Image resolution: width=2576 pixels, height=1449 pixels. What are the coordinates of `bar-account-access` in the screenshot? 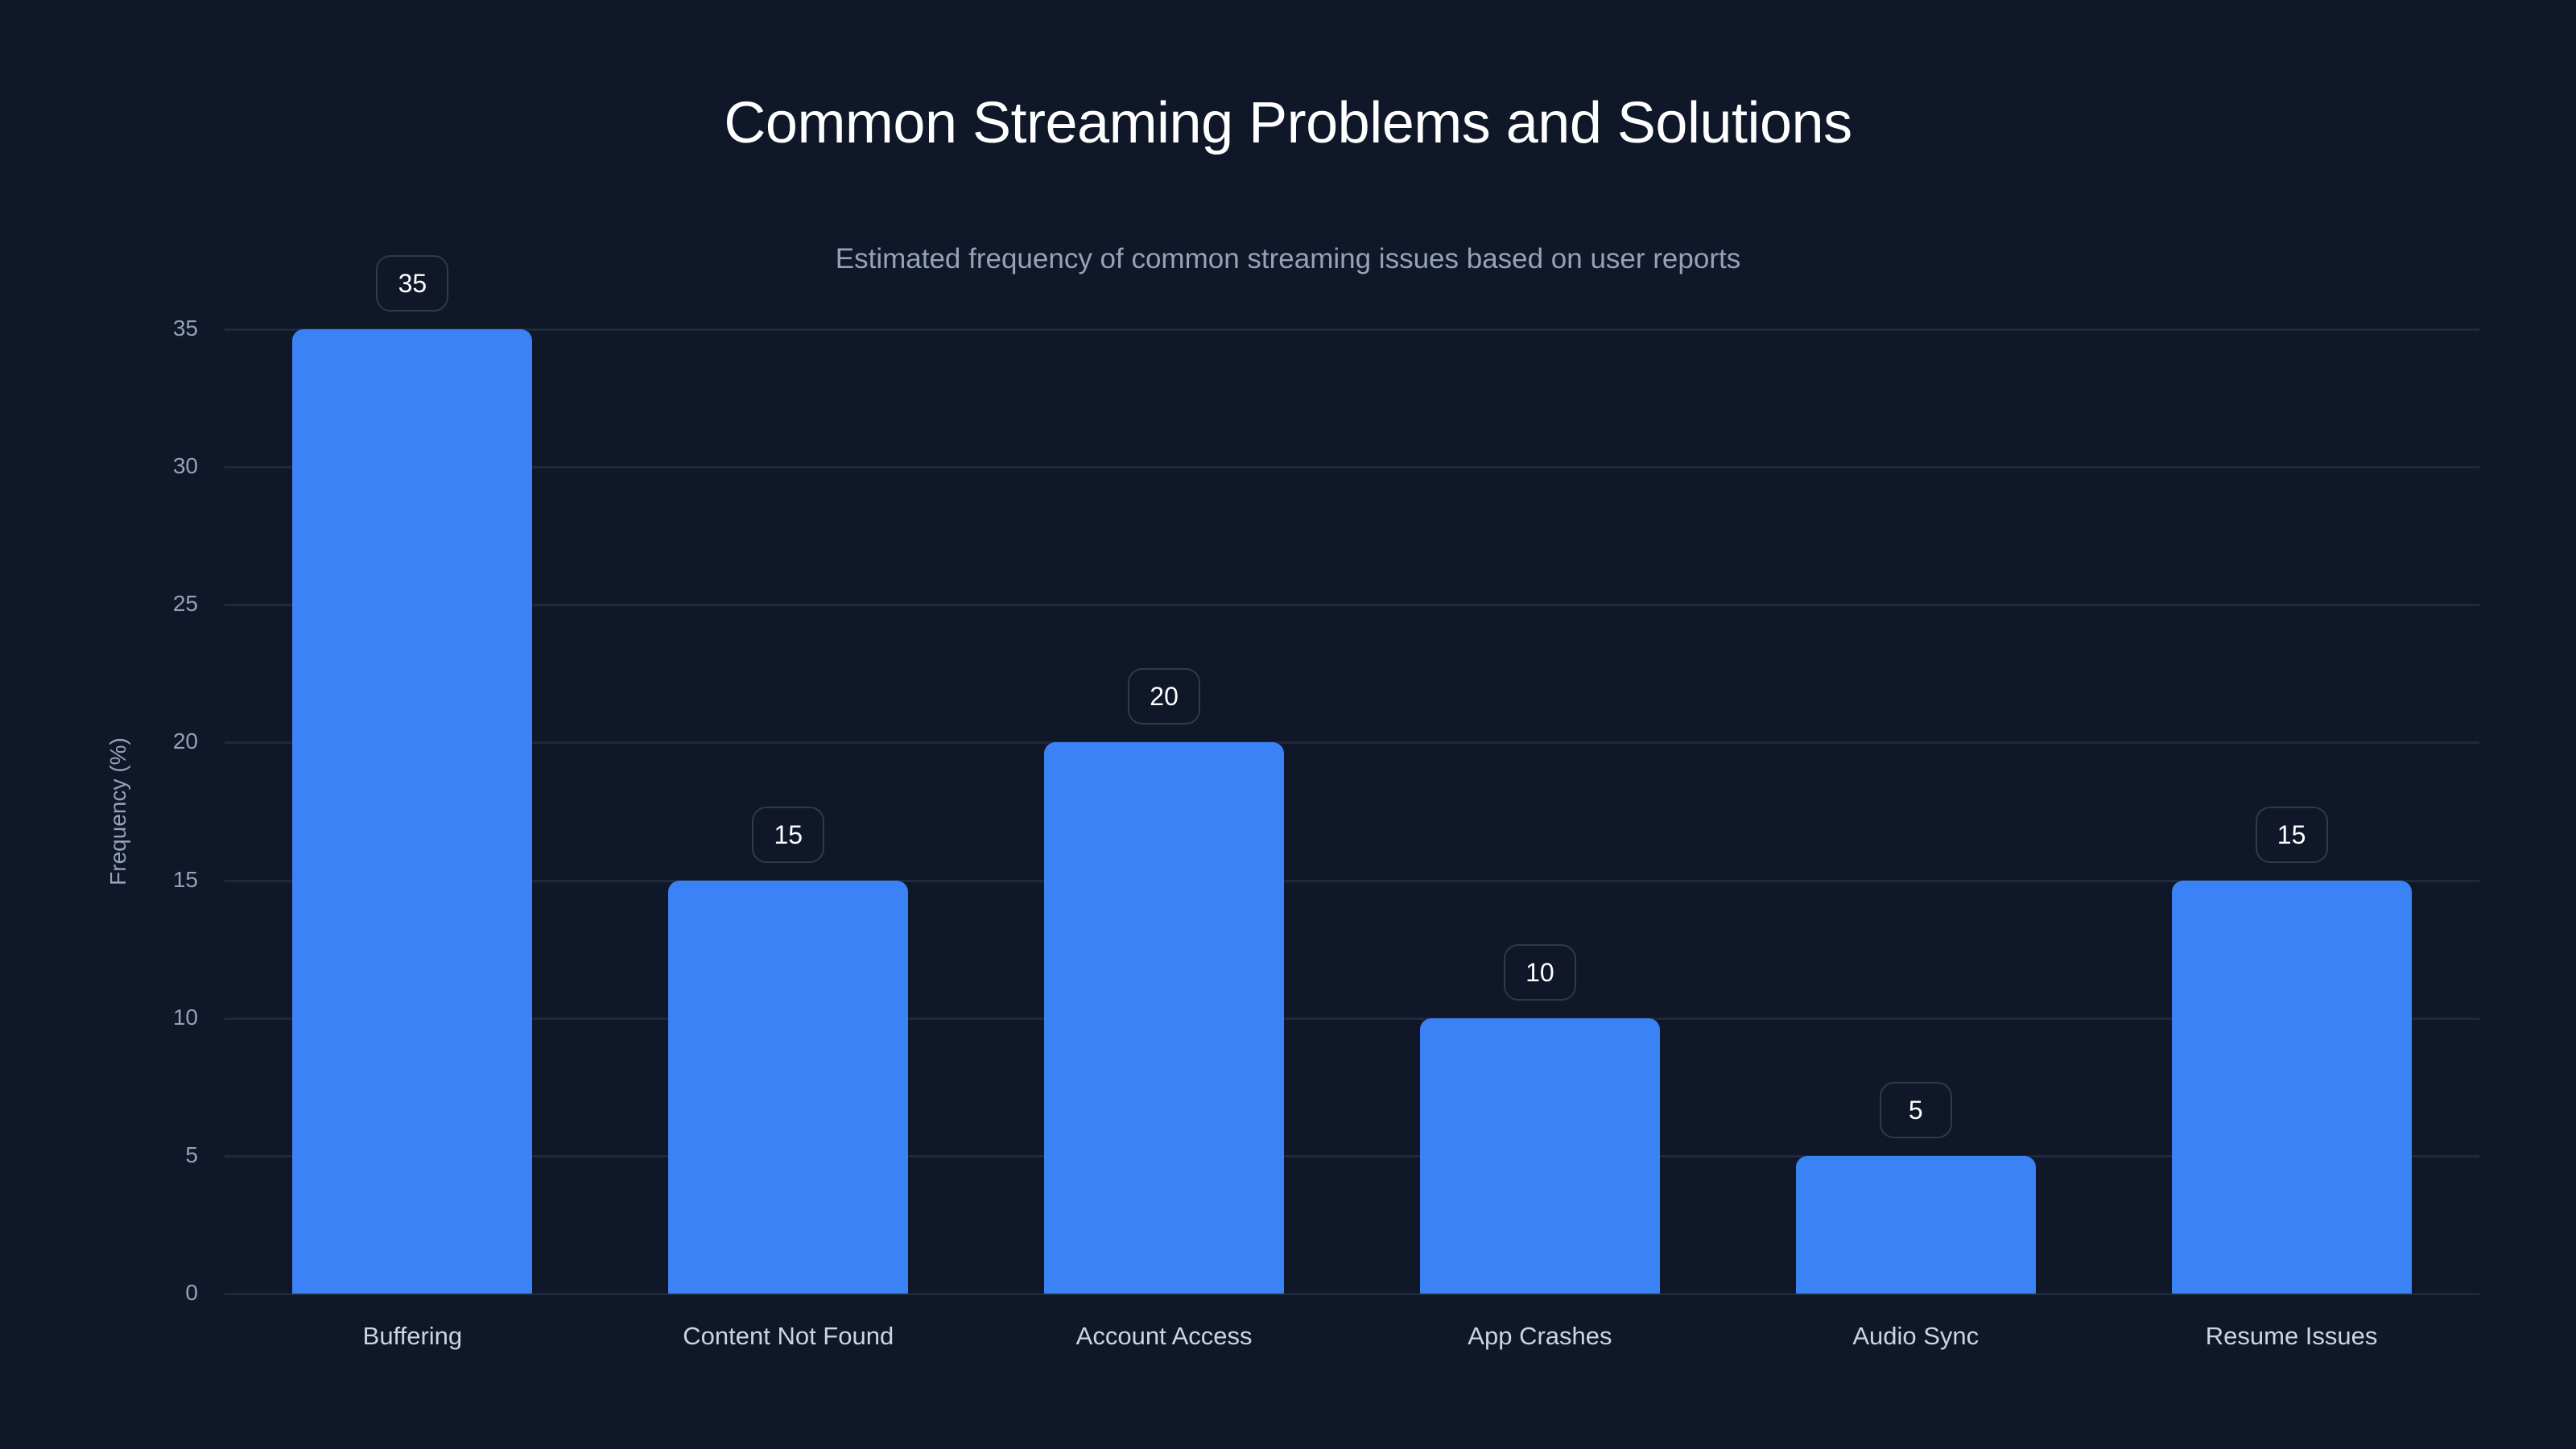 It's located at (1164, 1018).